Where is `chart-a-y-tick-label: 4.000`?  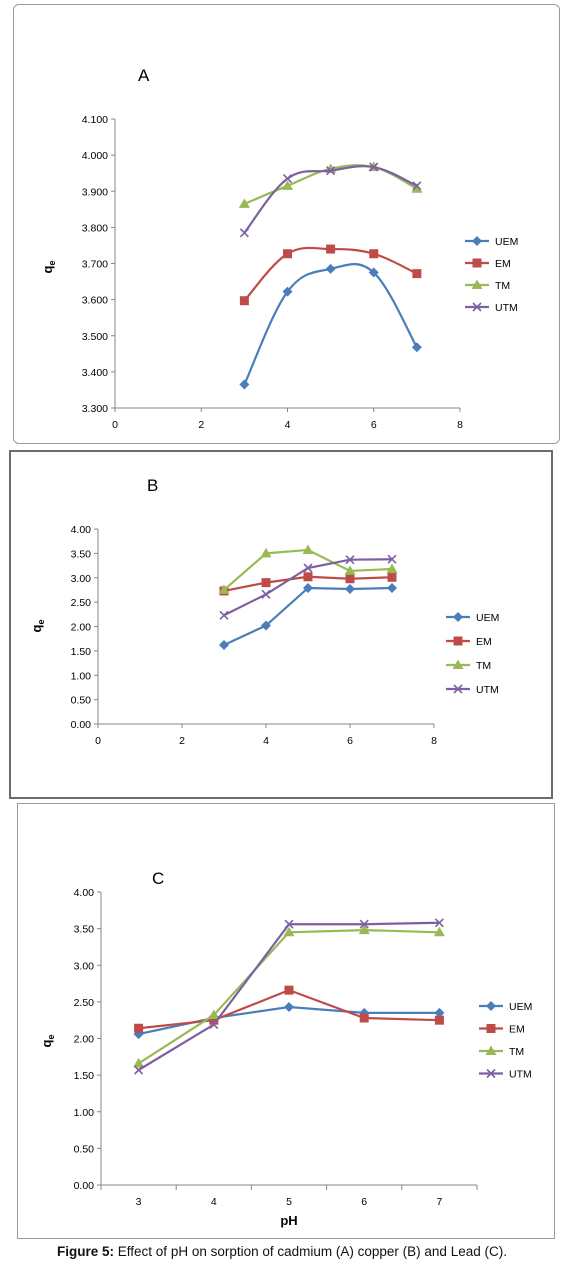
chart-a-y-tick-label: 4.000 is located at coordinates (95, 156).